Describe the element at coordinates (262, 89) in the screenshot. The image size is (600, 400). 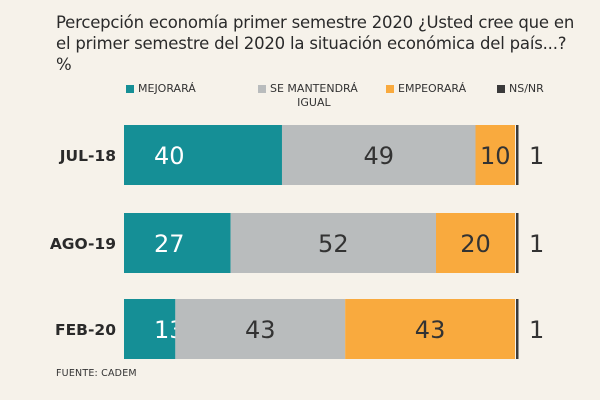
I see `legend-swatch-mantendra` at that location.